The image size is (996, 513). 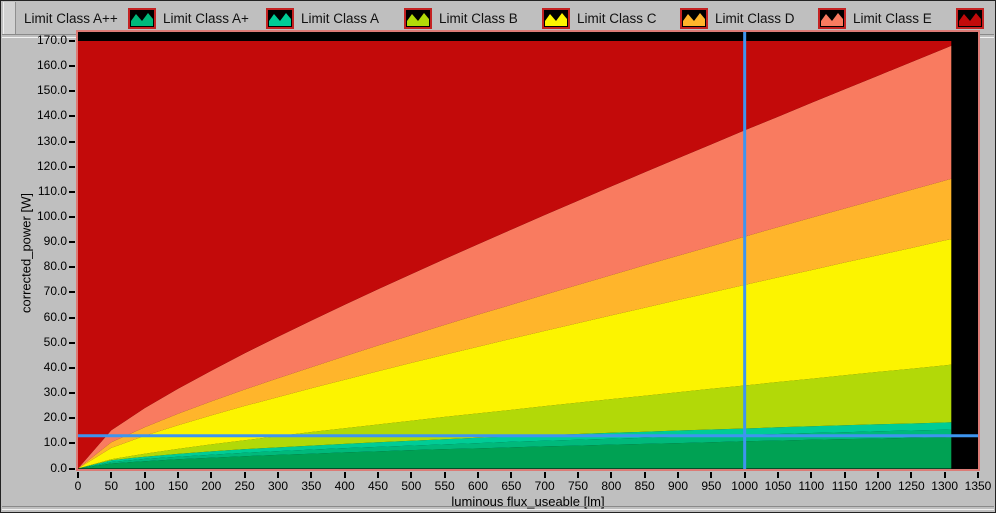 I want to click on legend-item-limit-class-c: Limit Class C, so click(x=599, y=18).